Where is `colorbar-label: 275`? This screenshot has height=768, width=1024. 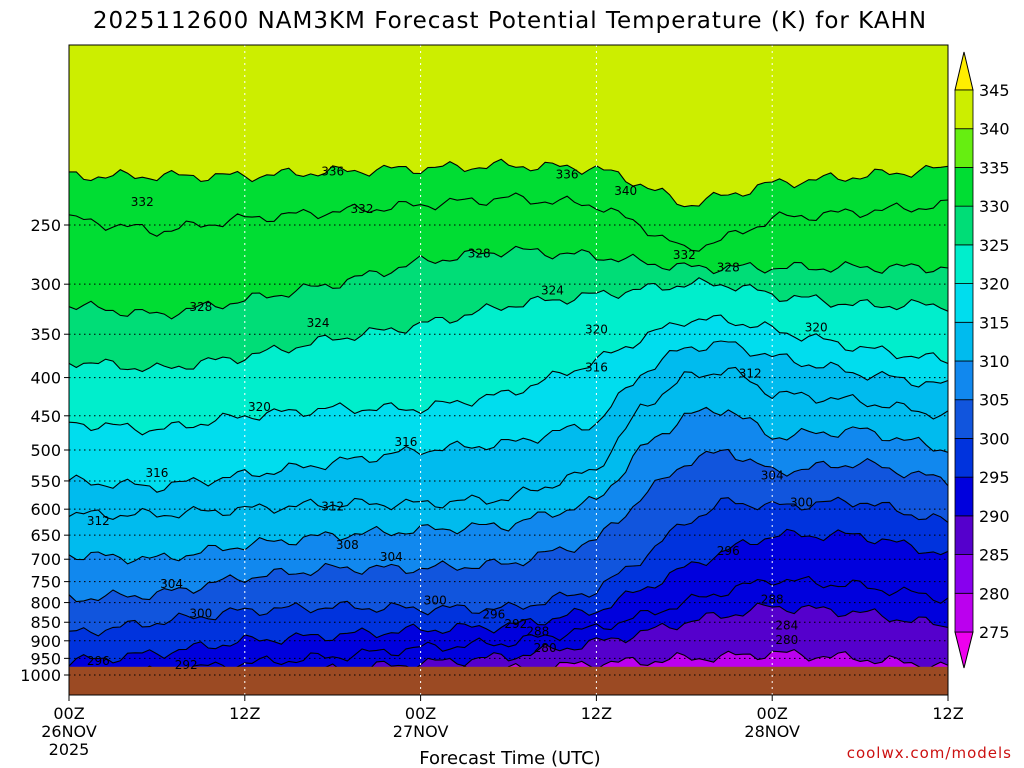
colorbar-label: 275 is located at coordinates (994, 632).